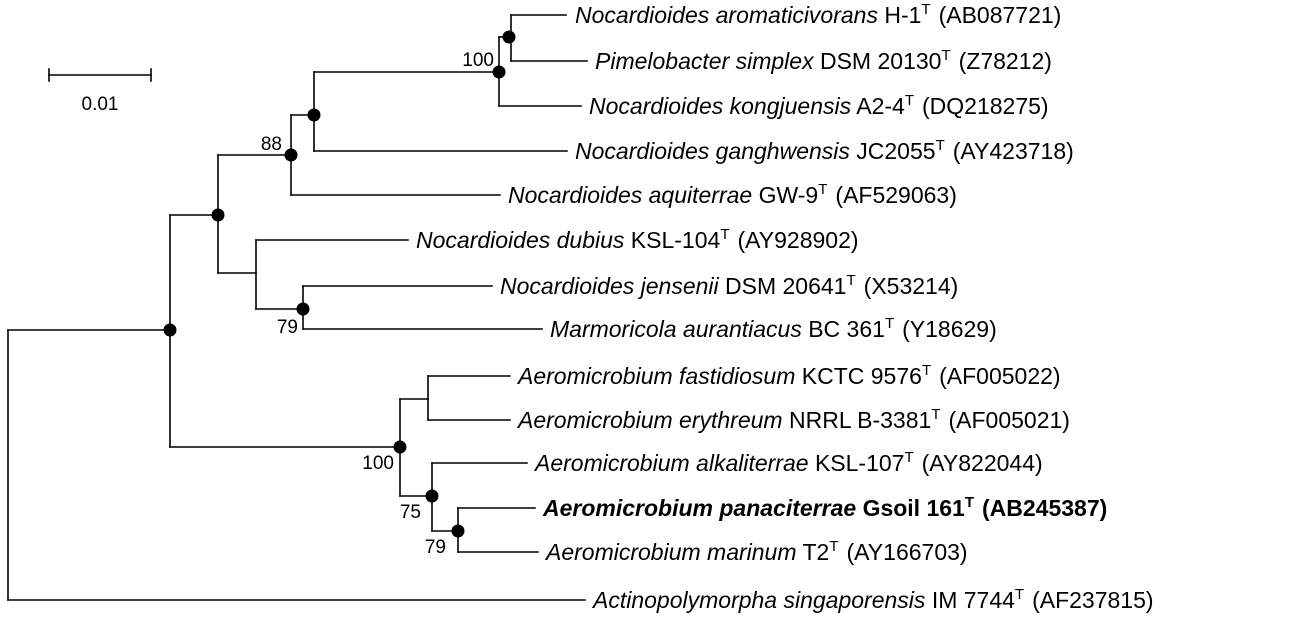 This screenshot has width=1302, height=617. Describe the element at coordinates (1005, 61) in the screenshot. I see `accession-number: (Z78212)` at that location.